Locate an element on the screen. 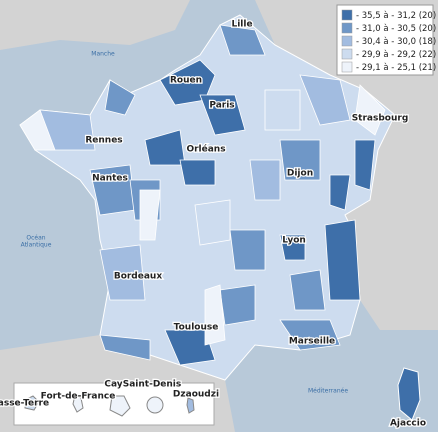  city-label: Lyon is located at coordinates (294, 241).